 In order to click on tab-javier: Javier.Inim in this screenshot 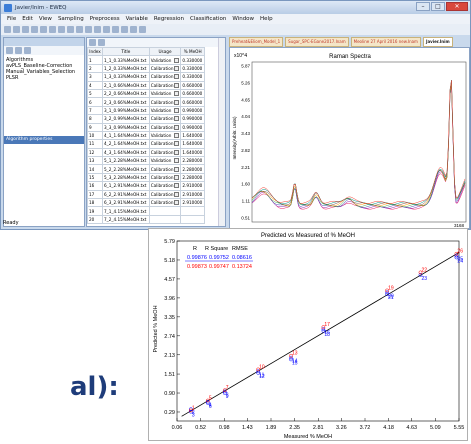, I will do `click(437, 42)`.